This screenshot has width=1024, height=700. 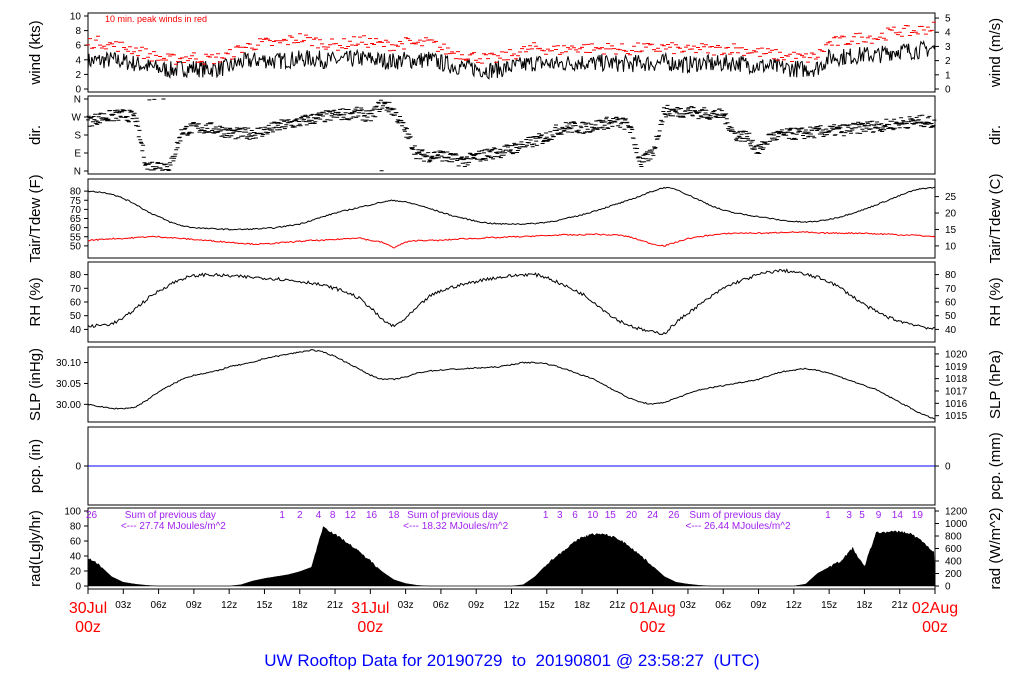 I want to click on cumulative-radiation-label: 5, so click(x=862, y=515).